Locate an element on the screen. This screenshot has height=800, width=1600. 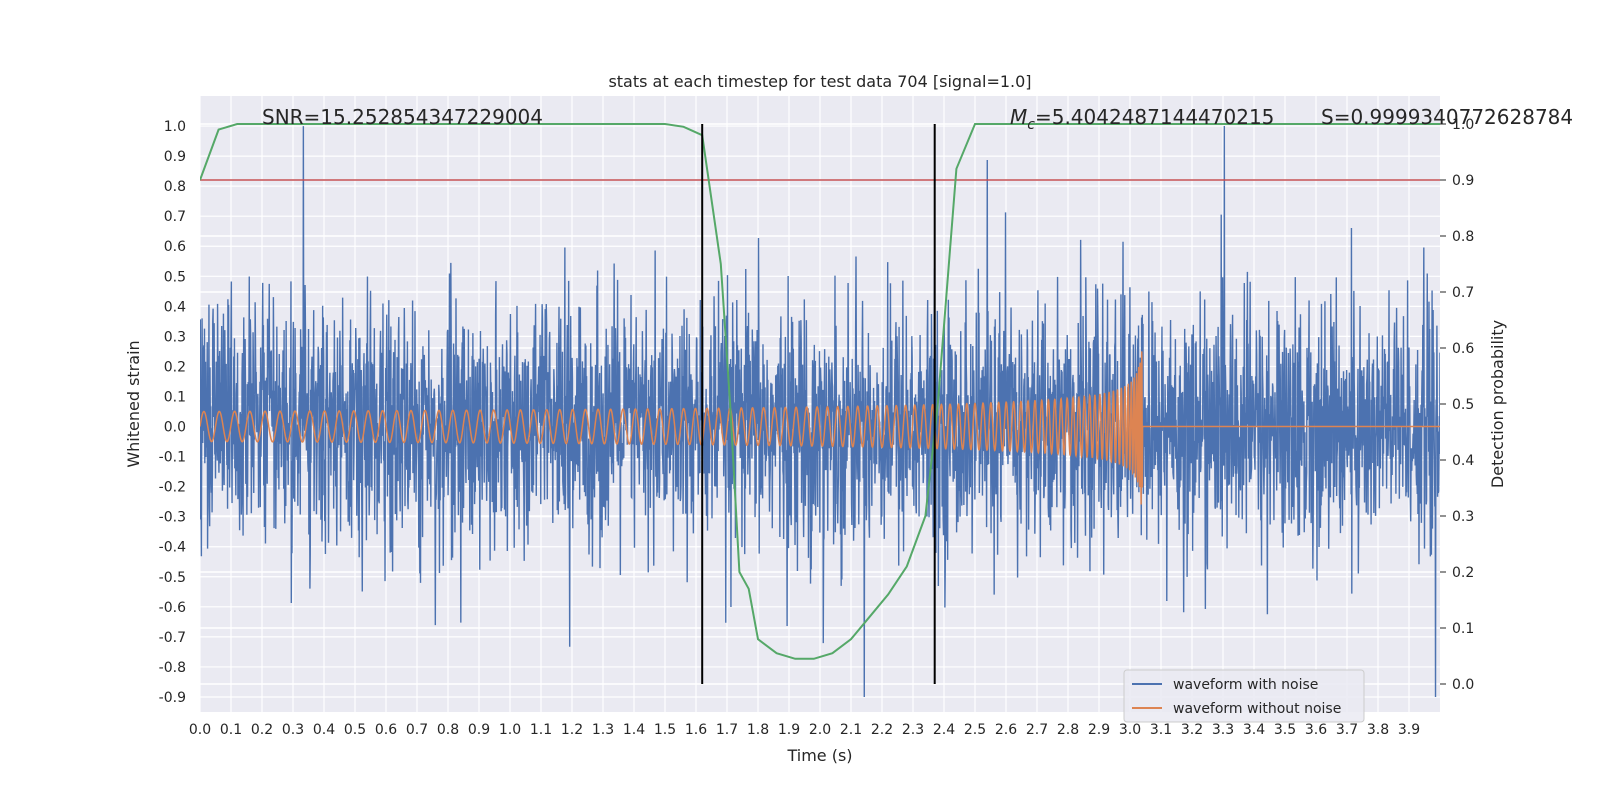
x-tick-label: 2.2 is located at coordinates (882, 730).